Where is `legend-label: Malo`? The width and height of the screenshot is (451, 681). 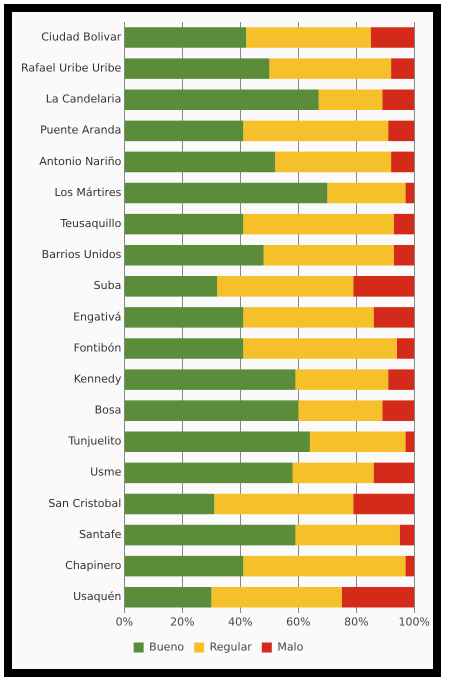 legend-label: Malo is located at coordinates (290, 647).